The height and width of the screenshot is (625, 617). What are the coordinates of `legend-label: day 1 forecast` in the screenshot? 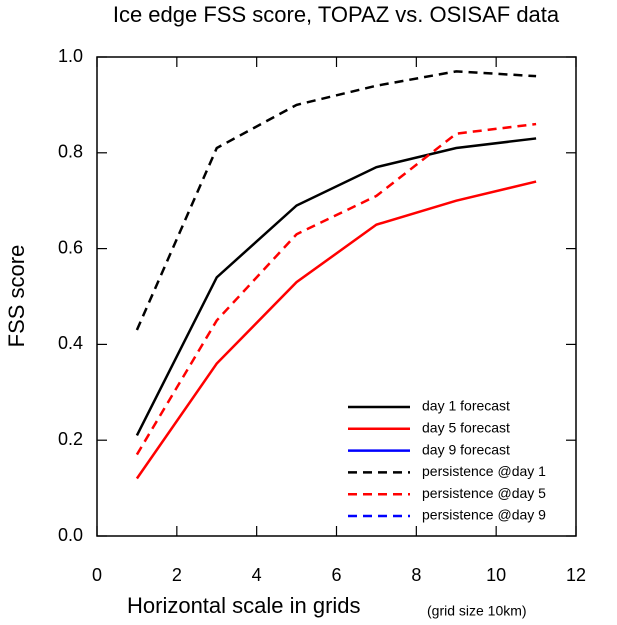 It's located at (466, 406).